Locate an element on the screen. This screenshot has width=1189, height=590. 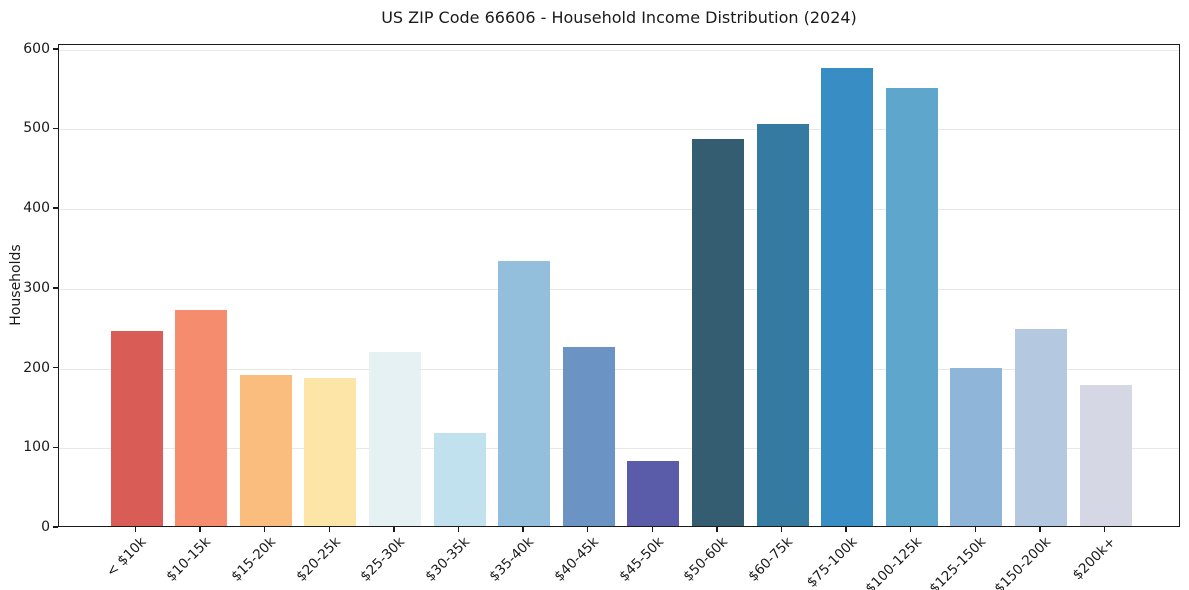
x-tick-label: $20-25k is located at coordinates (318, 559).